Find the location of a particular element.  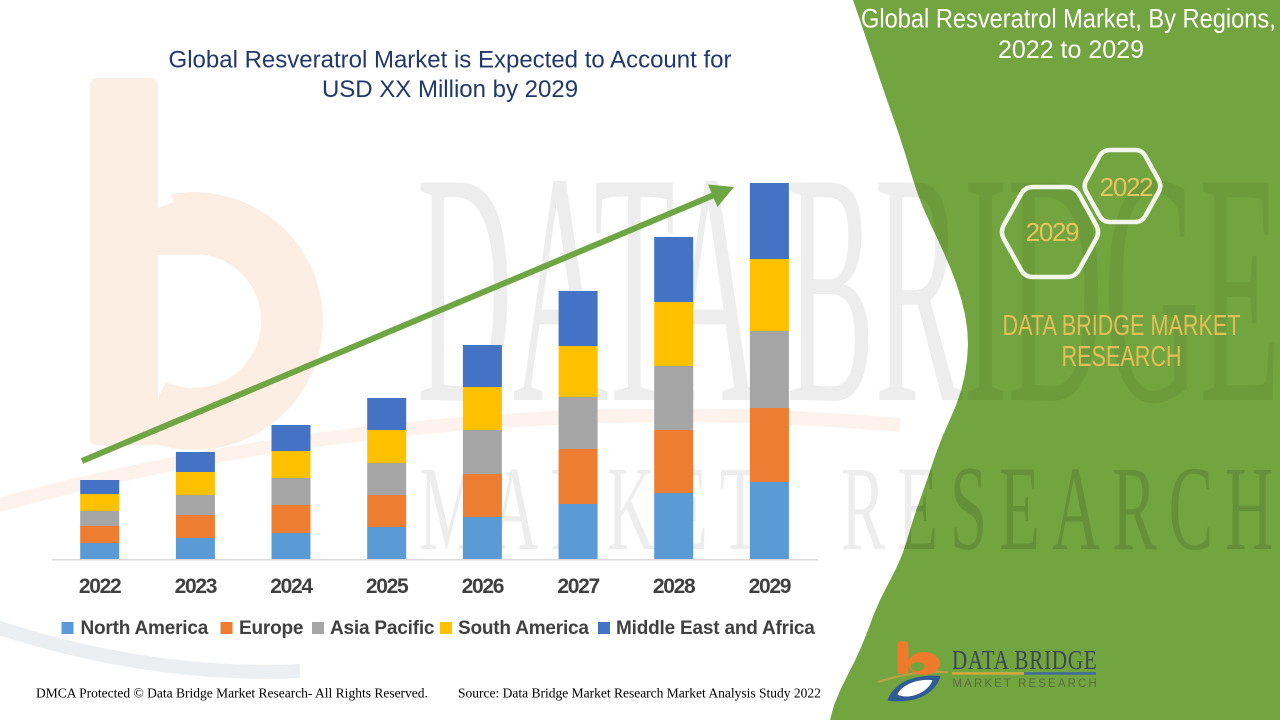

svg-text: South America is located at coordinates (523, 628).